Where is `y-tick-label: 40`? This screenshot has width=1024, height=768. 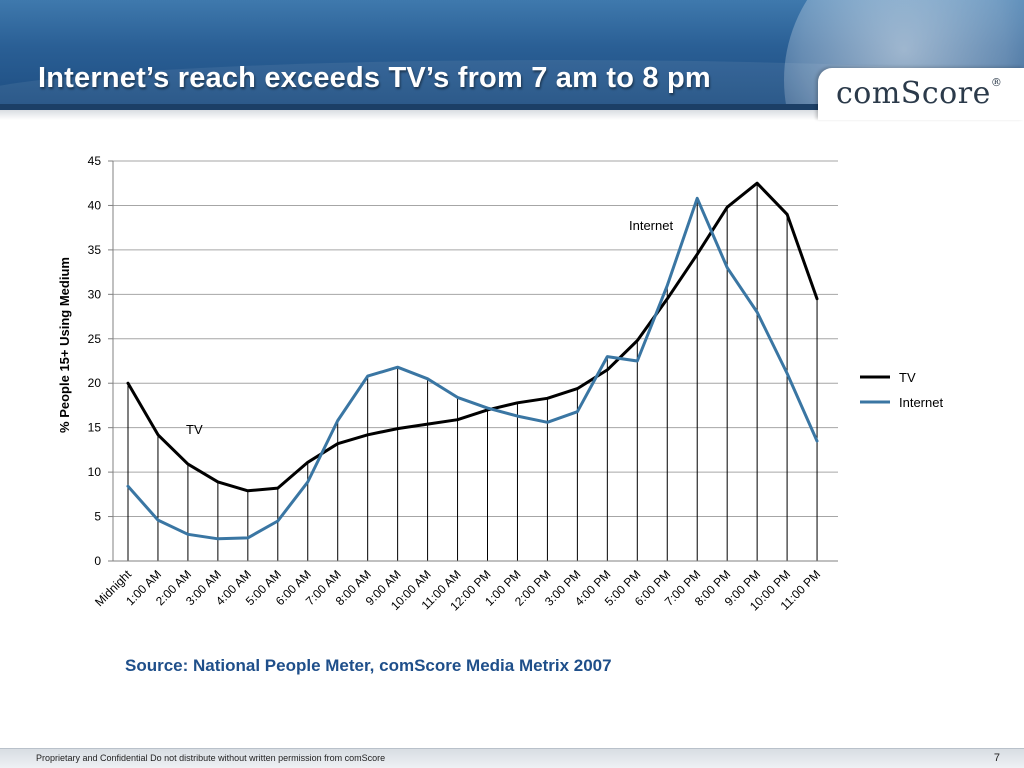 y-tick-label: 40 is located at coordinates (95, 205).